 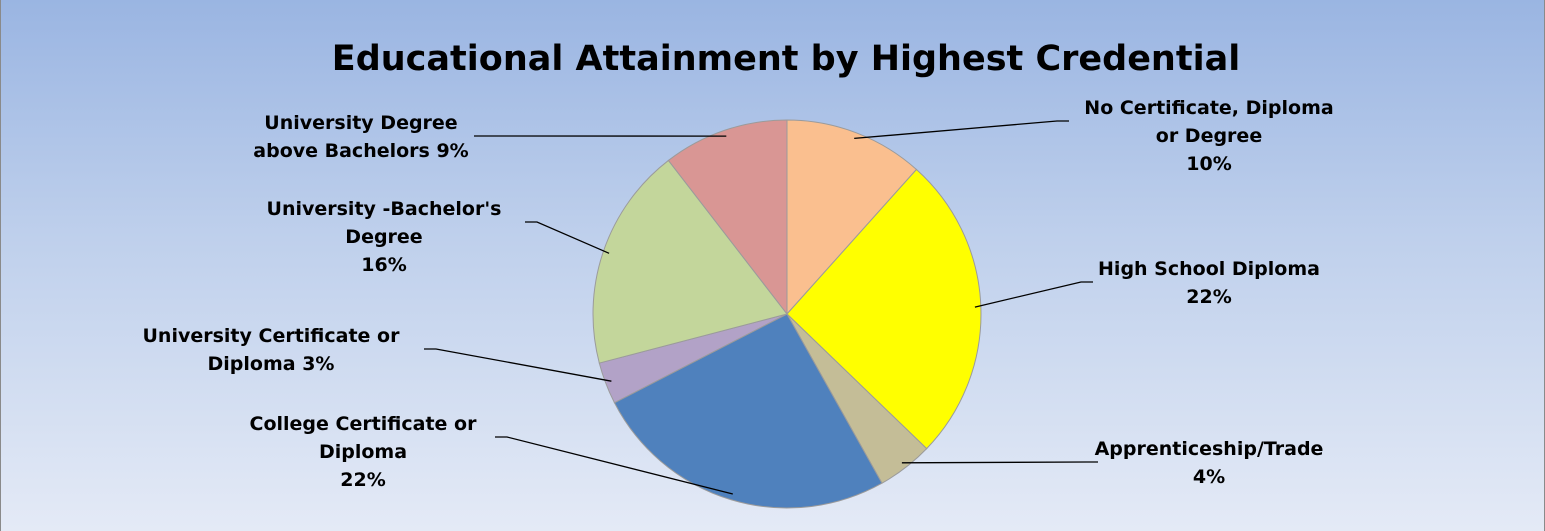 I want to click on data-label: College Certificate or Diploma 22%, so click(x=364, y=452).